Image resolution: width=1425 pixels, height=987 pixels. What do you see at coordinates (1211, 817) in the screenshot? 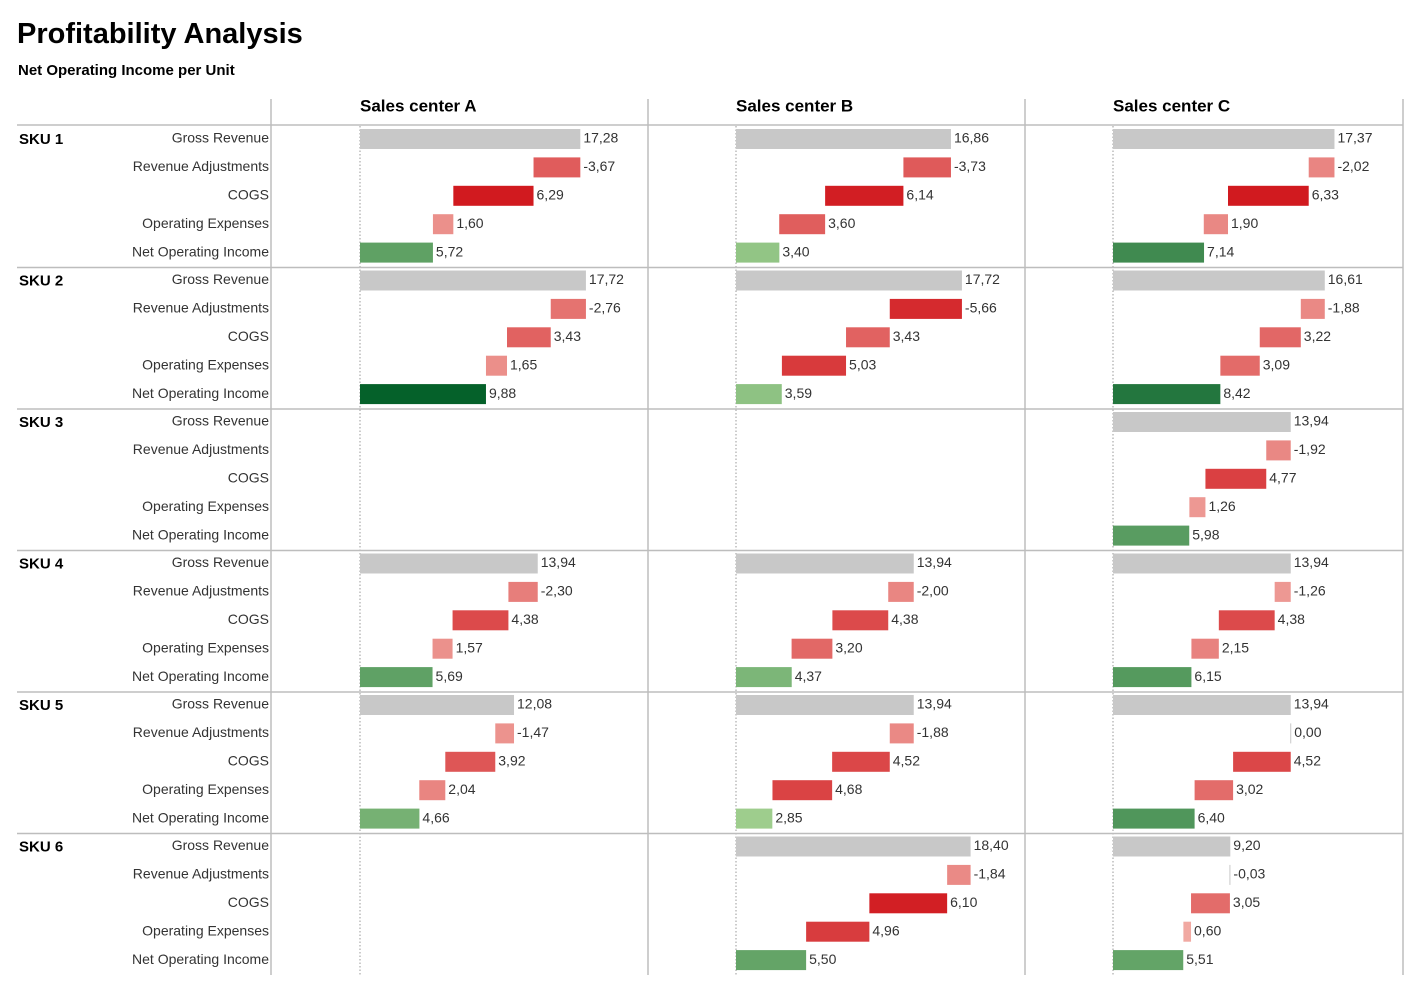
I see `data-label: 6,40` at bounding box center [1211, 817].